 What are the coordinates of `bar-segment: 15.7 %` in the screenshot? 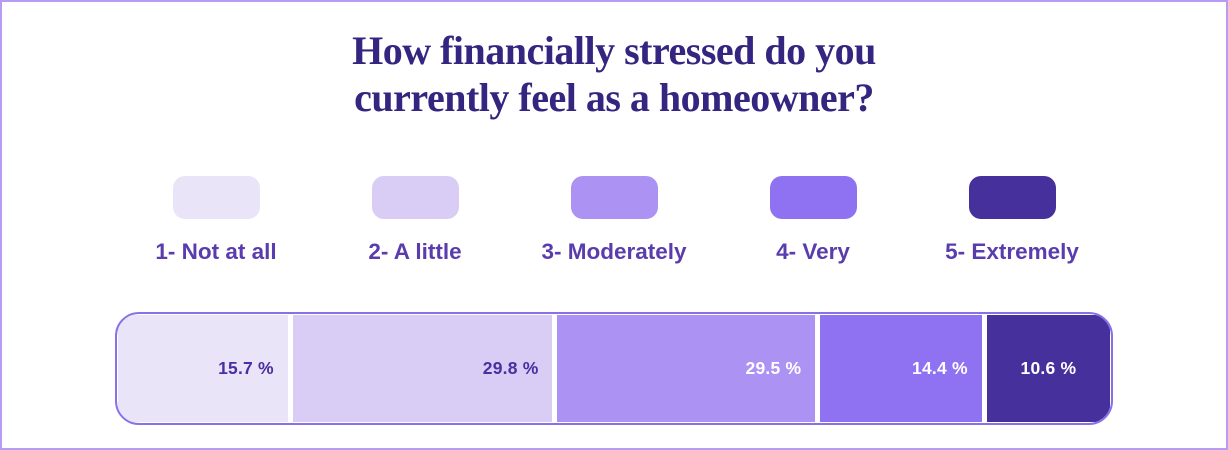 It's located at (203, 368).